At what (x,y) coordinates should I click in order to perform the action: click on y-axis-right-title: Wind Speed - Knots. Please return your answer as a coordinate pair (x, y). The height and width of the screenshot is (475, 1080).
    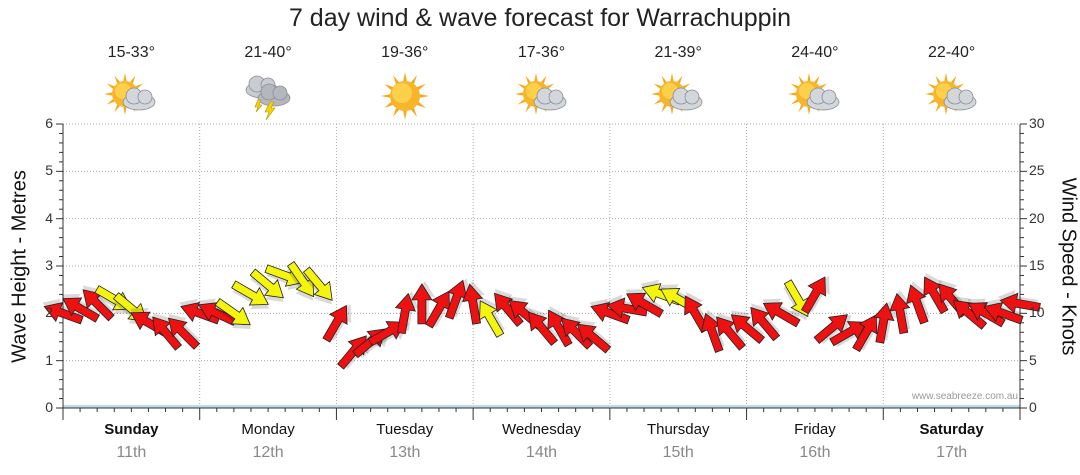
    Looking at the image, I should click on (1068, 266).